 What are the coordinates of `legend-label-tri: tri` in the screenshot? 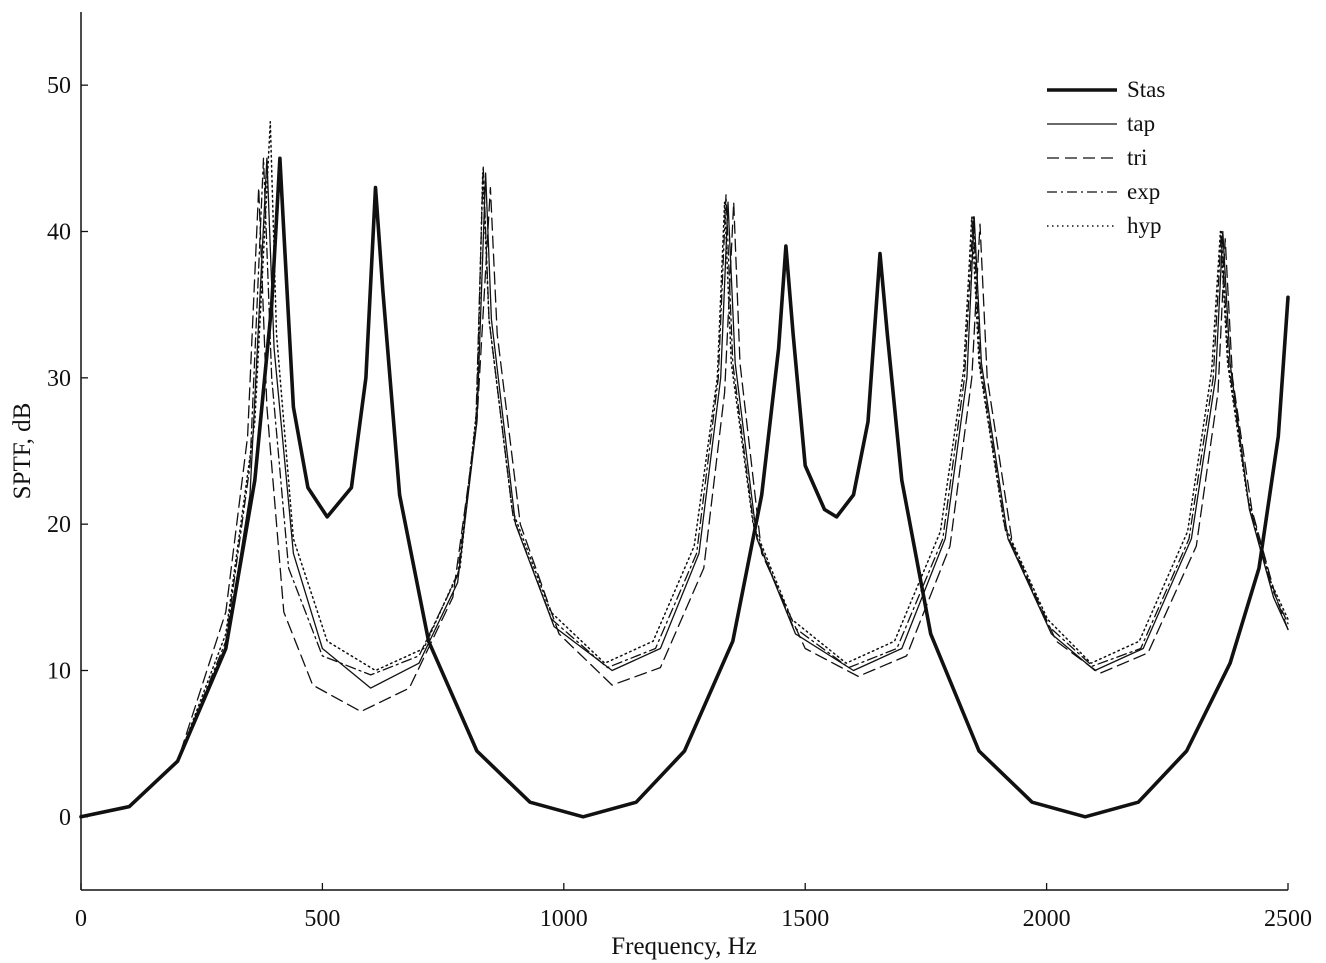 It's located at (1137, 157).